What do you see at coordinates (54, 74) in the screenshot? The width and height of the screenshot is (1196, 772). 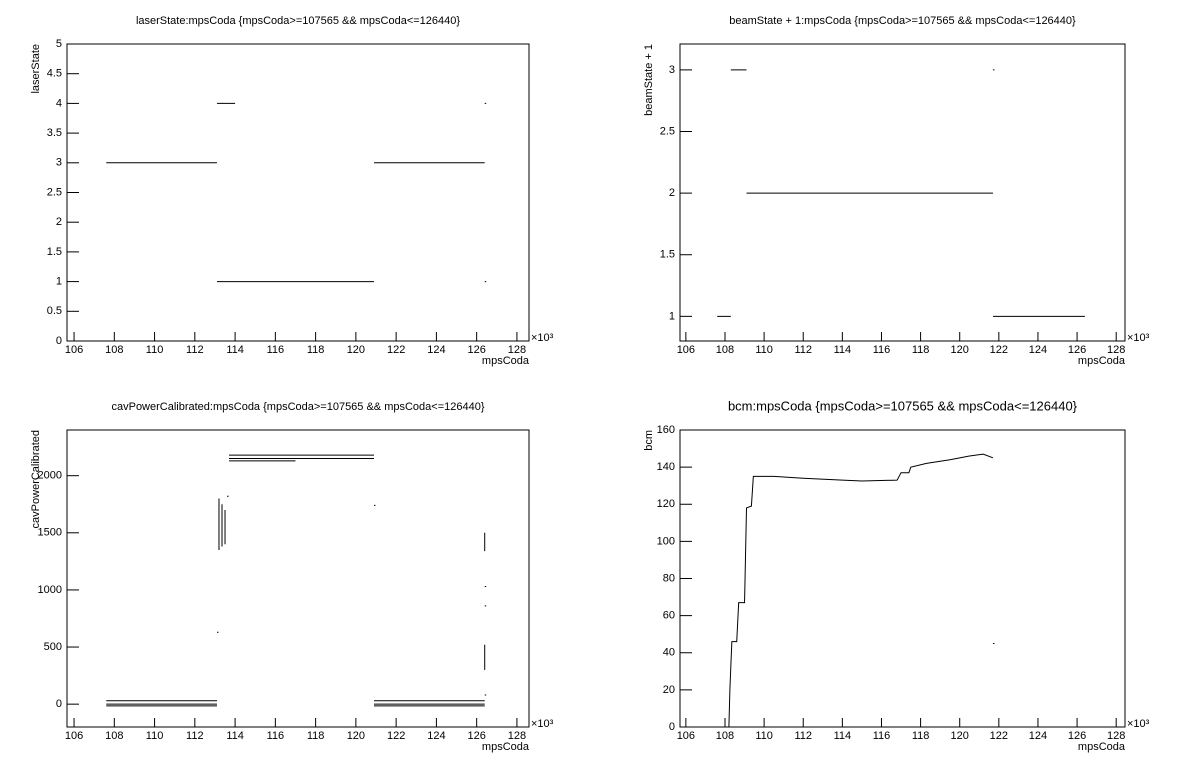 I see `y-tick-label: 4.5` at bounding box center [54, 74].